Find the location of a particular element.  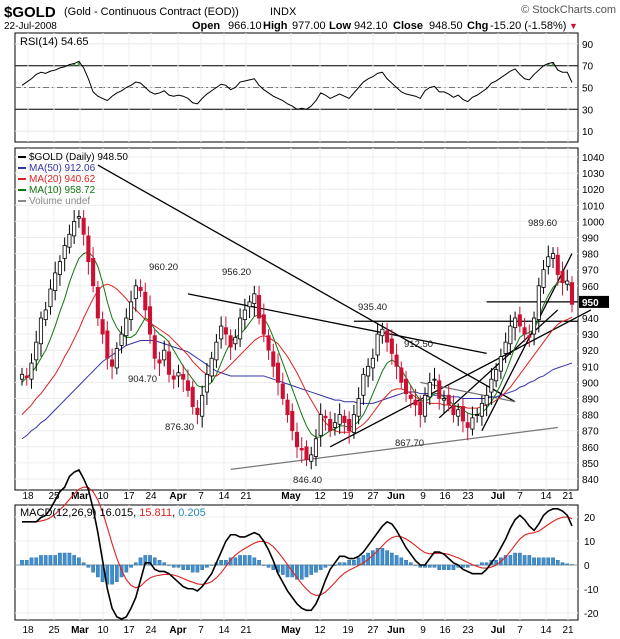

price-annotation: 960.20 is located at coordinates (163, 267).